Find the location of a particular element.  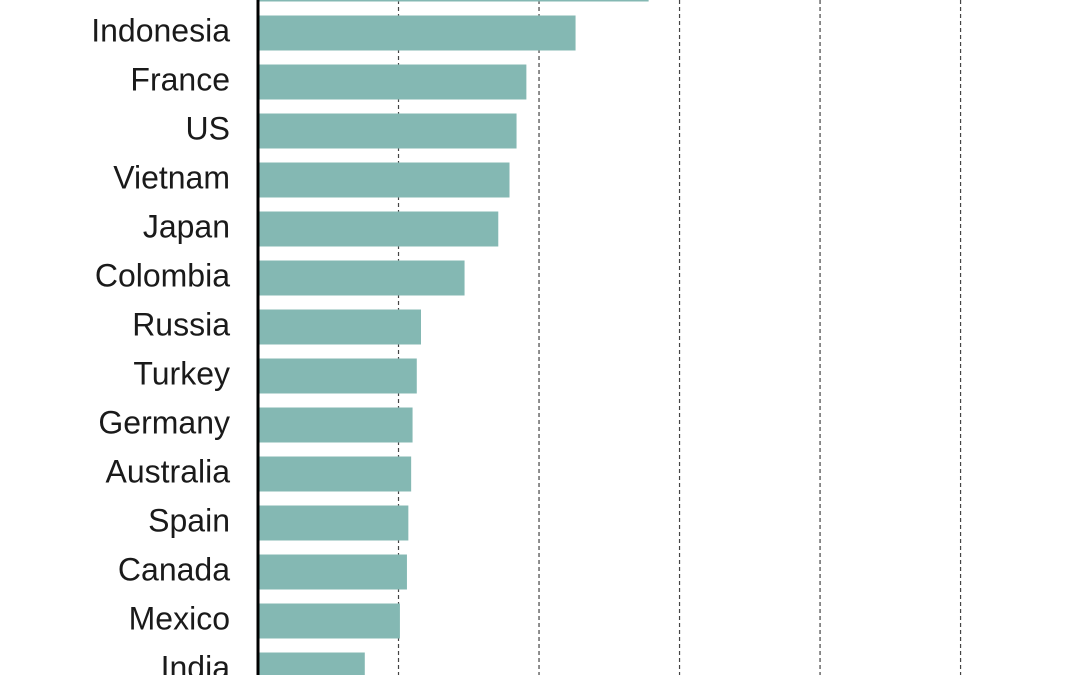

y-tick-label: Russia is located at coordinates (181, 324).